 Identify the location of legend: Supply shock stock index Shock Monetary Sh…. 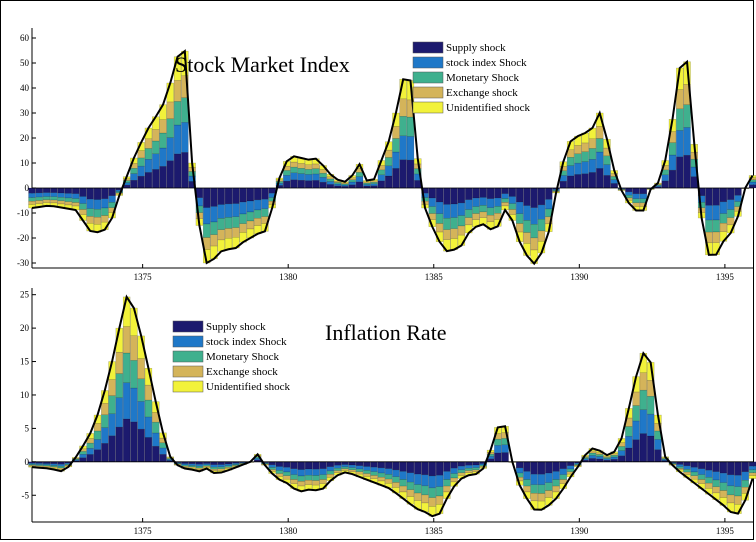
(231, 356).